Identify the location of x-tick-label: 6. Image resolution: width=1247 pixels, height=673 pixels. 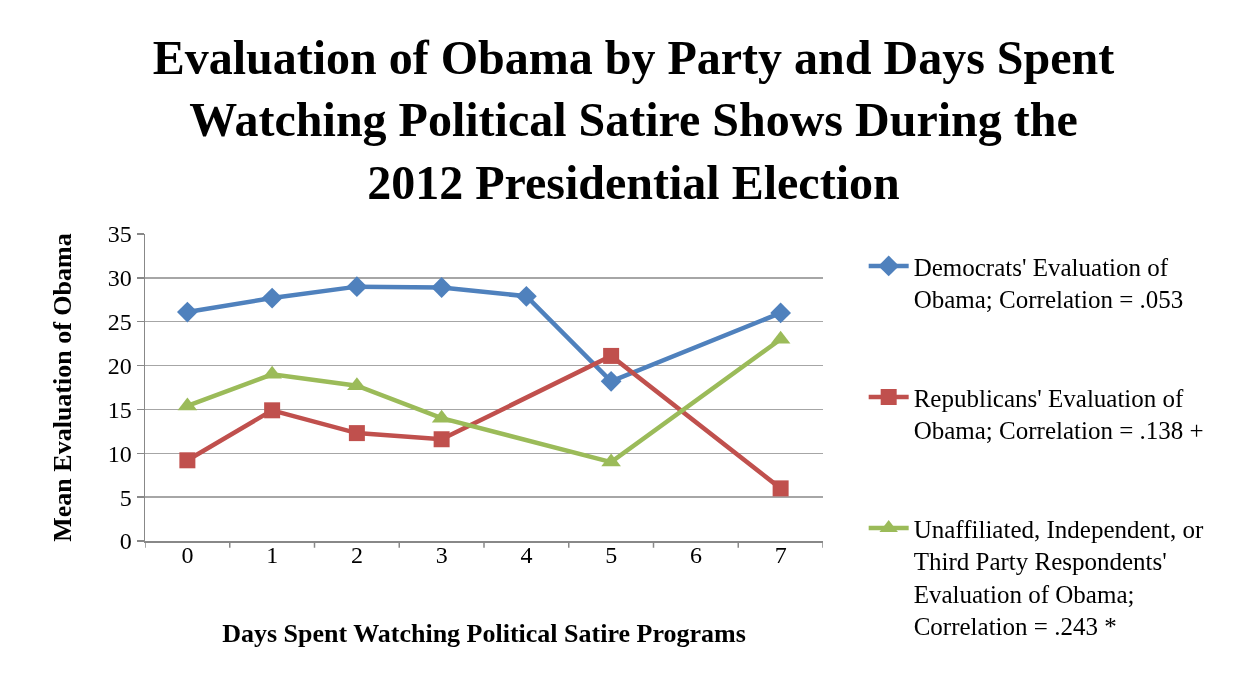
(695, 555).